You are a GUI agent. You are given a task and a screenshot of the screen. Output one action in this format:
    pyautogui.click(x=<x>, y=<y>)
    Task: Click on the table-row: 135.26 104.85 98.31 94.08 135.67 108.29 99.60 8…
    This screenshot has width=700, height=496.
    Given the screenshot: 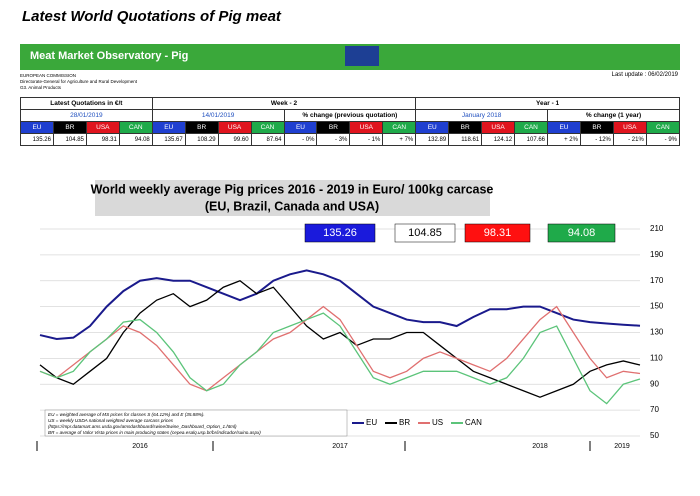 What is the action you would take?
    pyautogui.click(x=350, y=139)
    